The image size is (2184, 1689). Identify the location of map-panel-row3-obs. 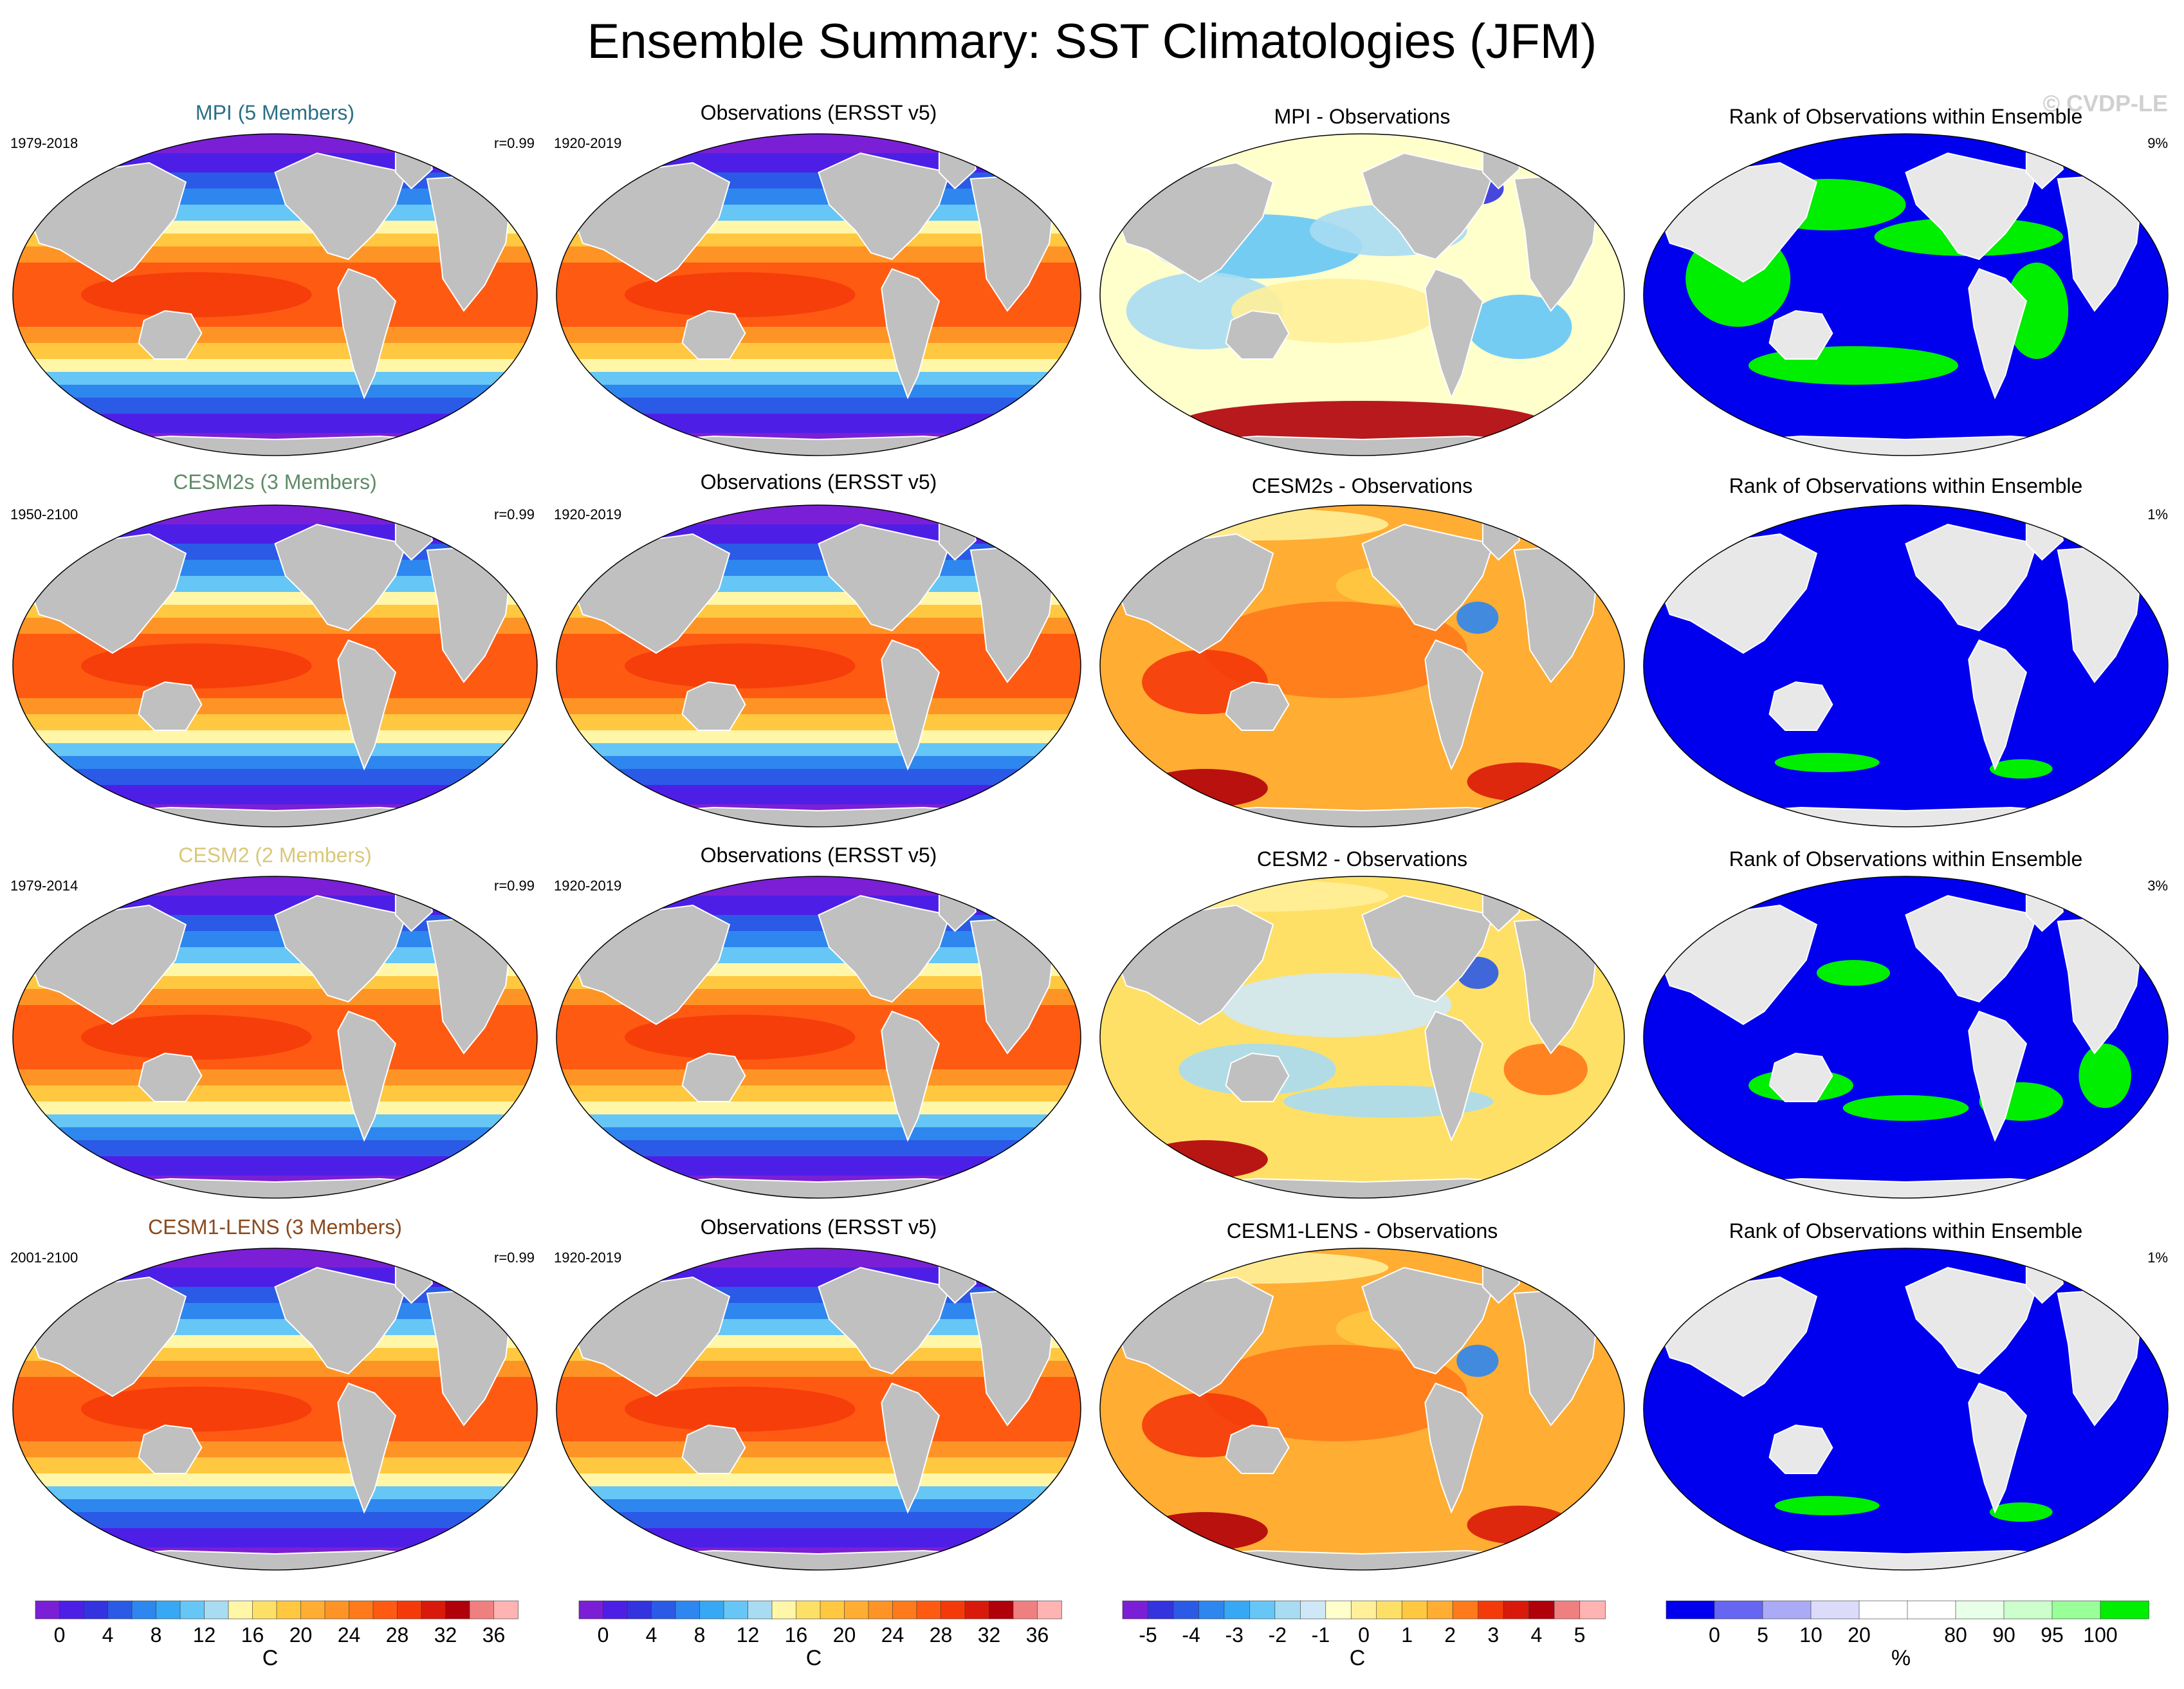
(818, 1038).